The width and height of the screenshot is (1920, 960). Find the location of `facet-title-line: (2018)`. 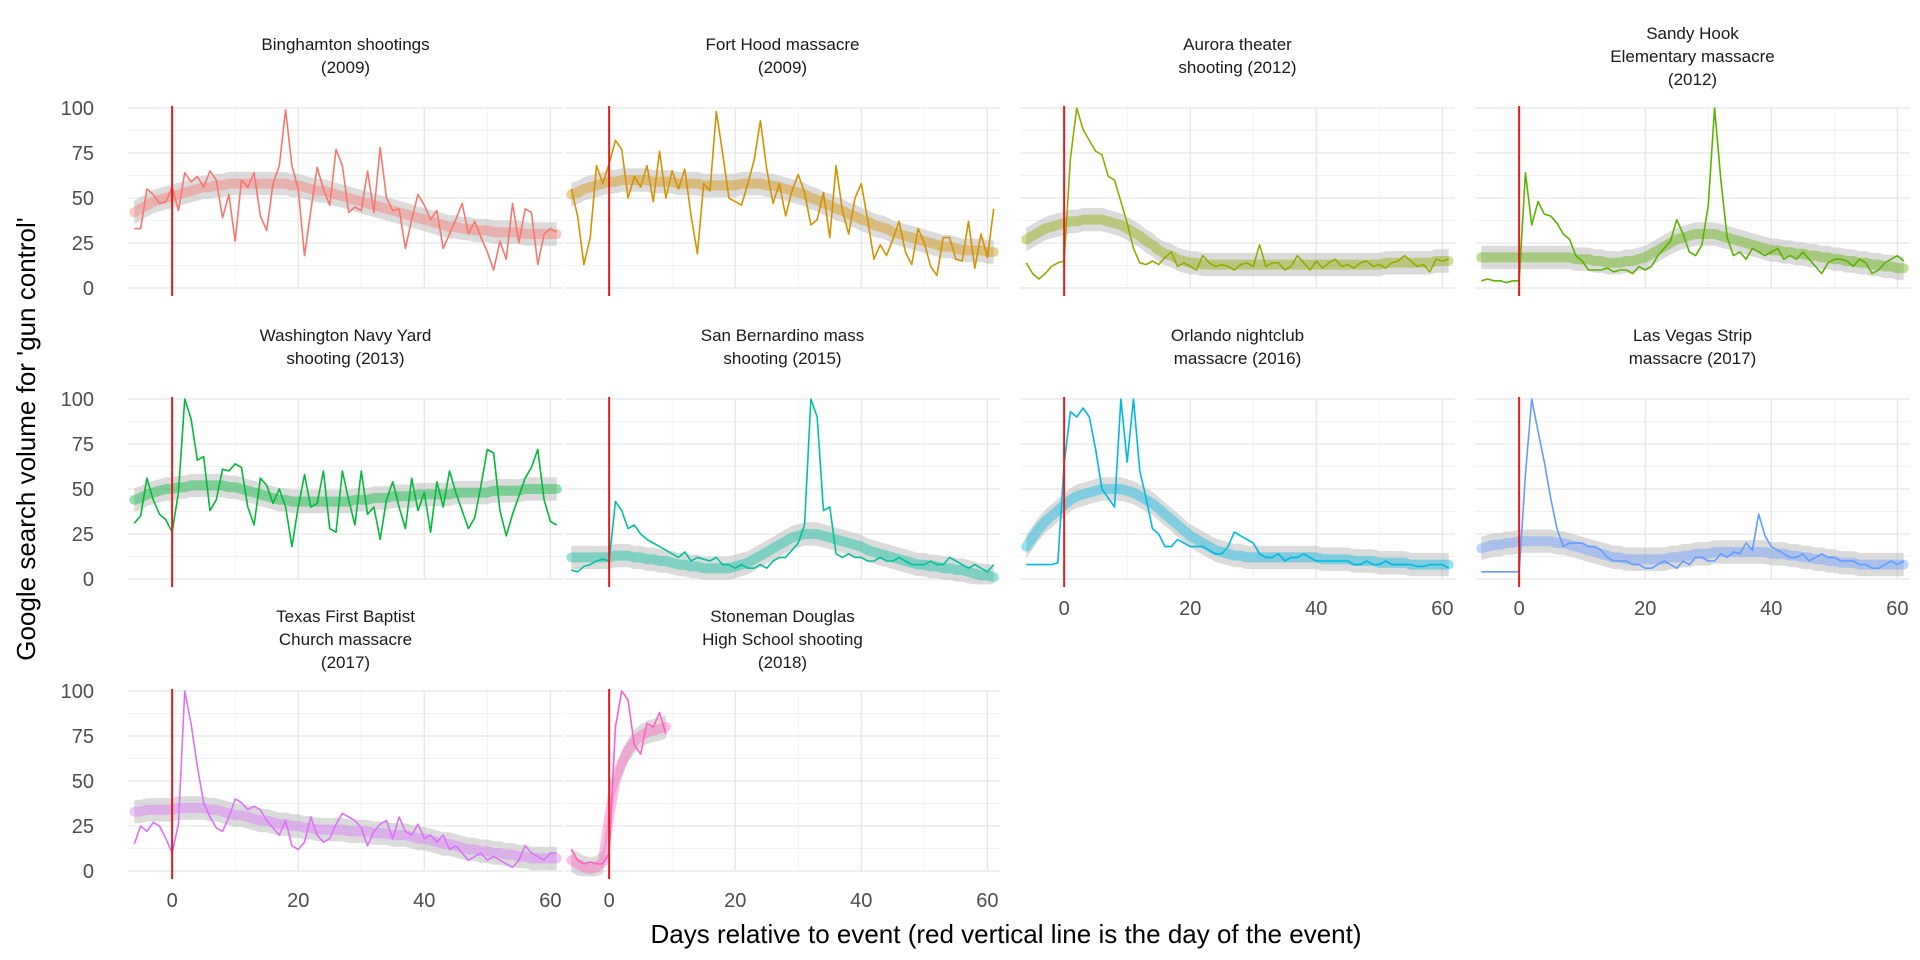

facet-title-line: (2018) is located at coordinates (782, 662).